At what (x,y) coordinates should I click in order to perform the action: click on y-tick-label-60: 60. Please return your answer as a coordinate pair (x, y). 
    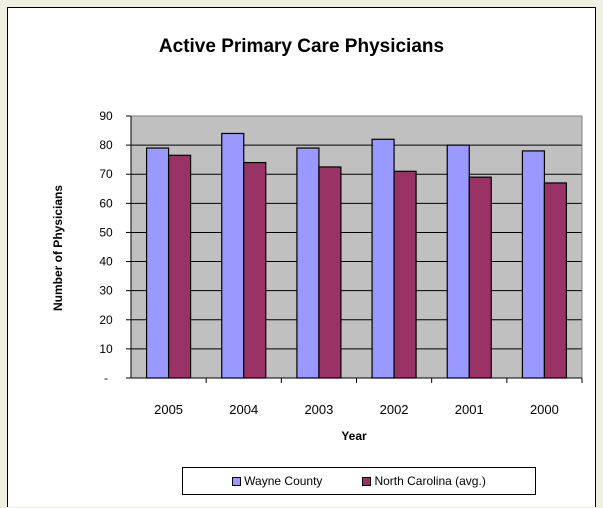
    Looking at the image, I should click on (106, 203).